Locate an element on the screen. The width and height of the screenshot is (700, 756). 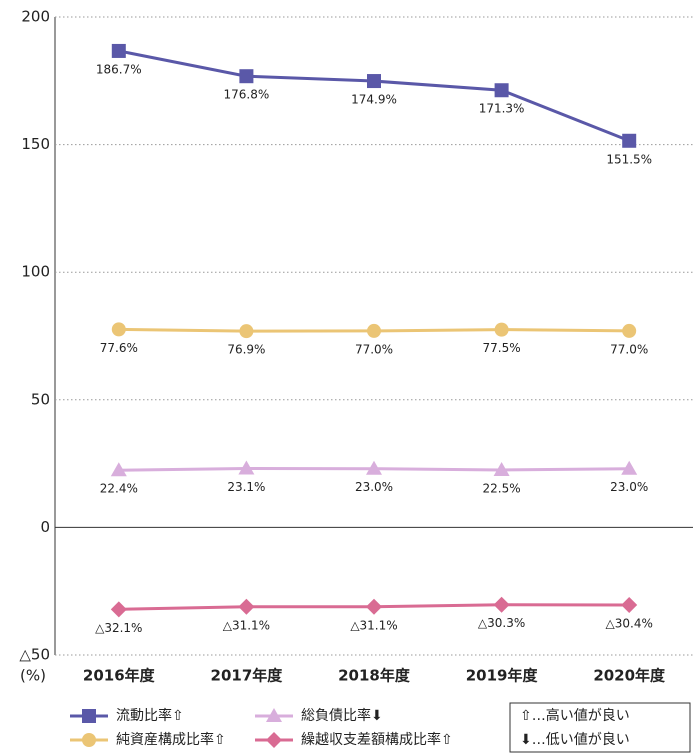
data-label: △30.3% is located at coordinates (501, 623).